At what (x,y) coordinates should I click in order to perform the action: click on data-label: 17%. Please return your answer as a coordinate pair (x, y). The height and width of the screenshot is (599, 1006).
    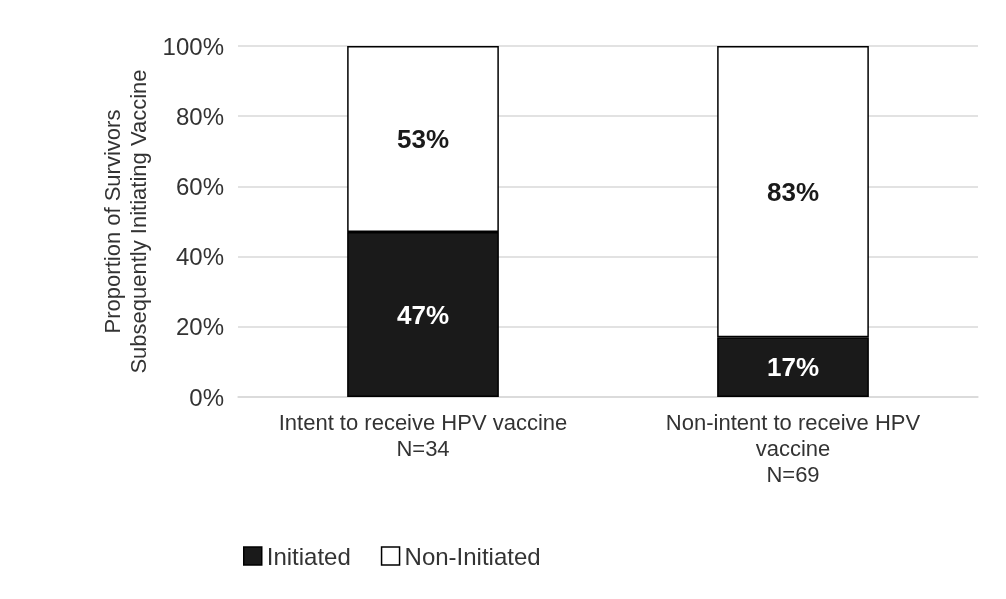
    Looking at the image, I should click on (793, 367).